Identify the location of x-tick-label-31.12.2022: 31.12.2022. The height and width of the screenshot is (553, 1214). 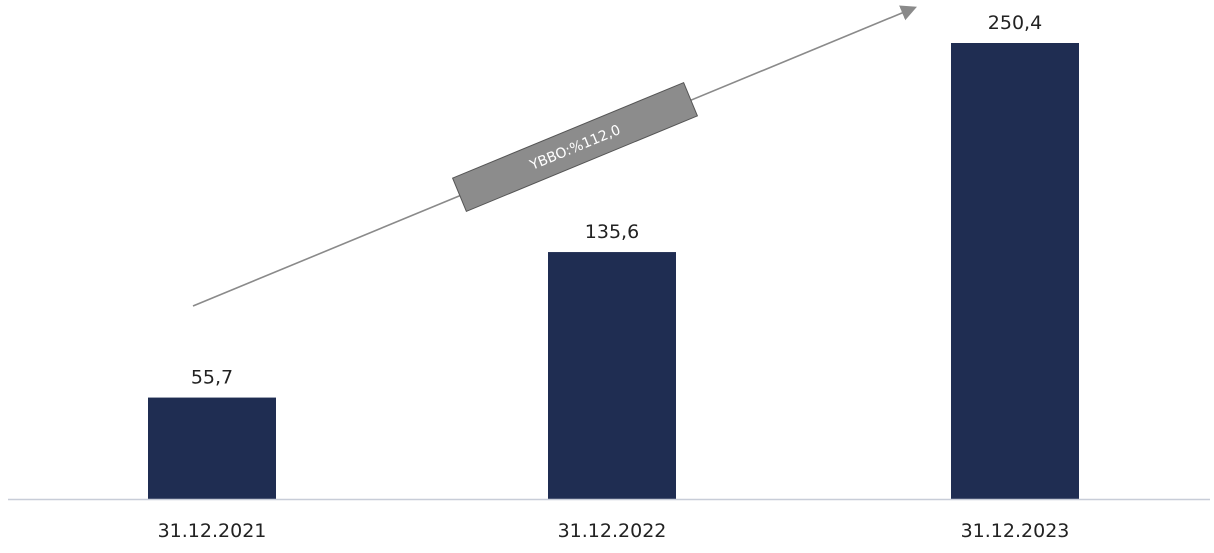
(612, 531).